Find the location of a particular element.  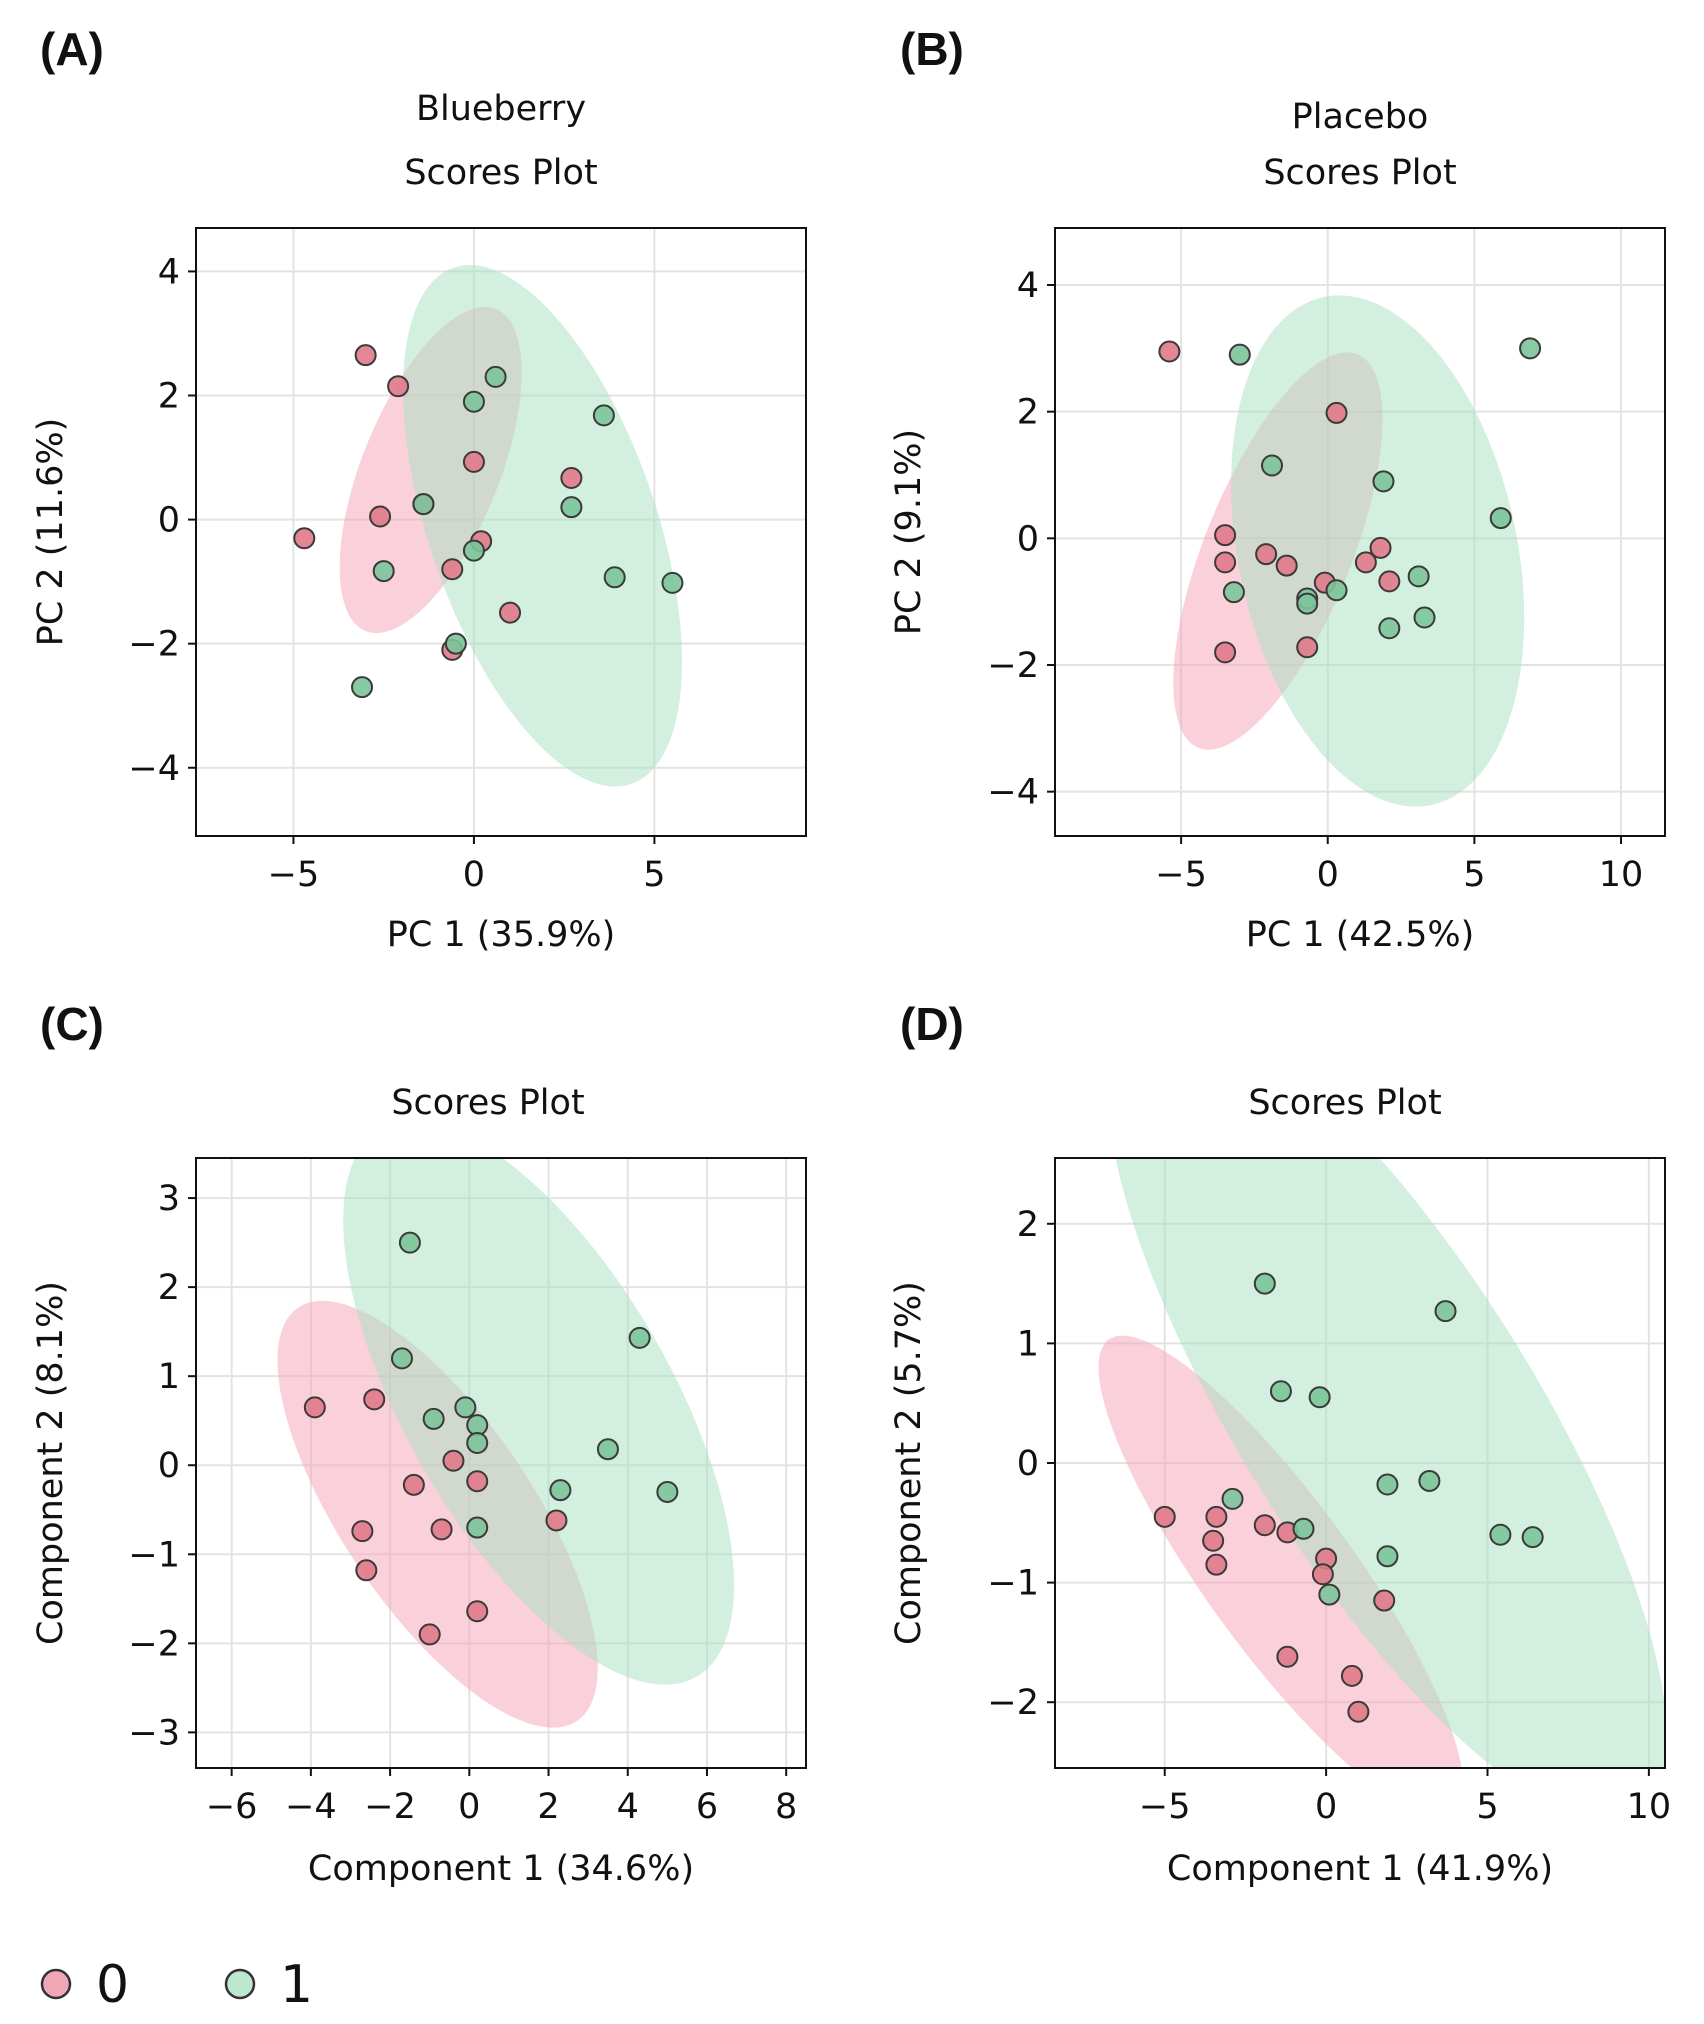

y-tick-label: −1 is located at coordinates (1013, 1584).